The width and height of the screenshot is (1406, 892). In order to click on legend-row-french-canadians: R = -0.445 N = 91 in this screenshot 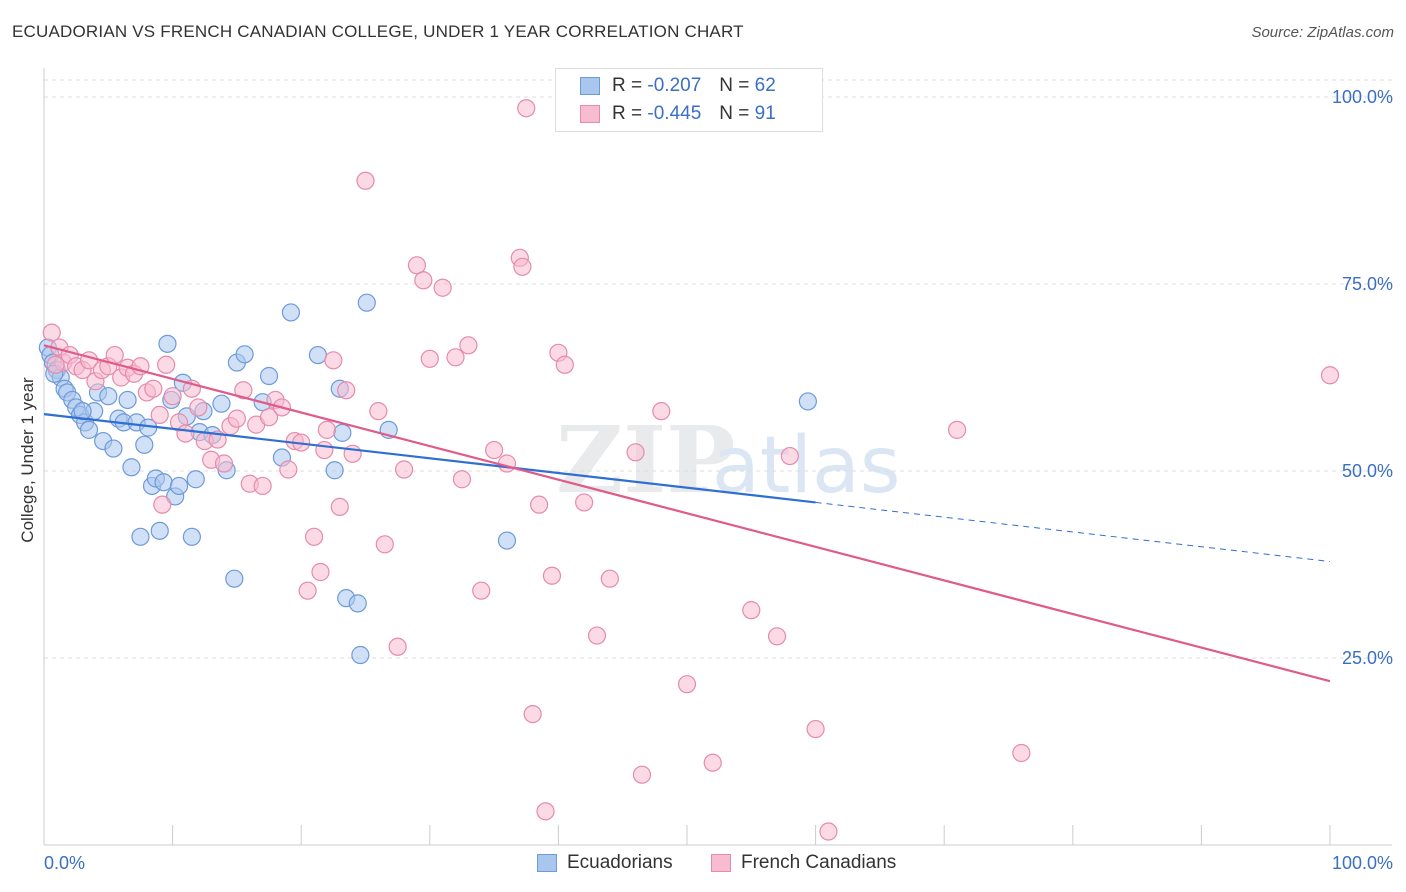, I will do `click(680, 114)`.